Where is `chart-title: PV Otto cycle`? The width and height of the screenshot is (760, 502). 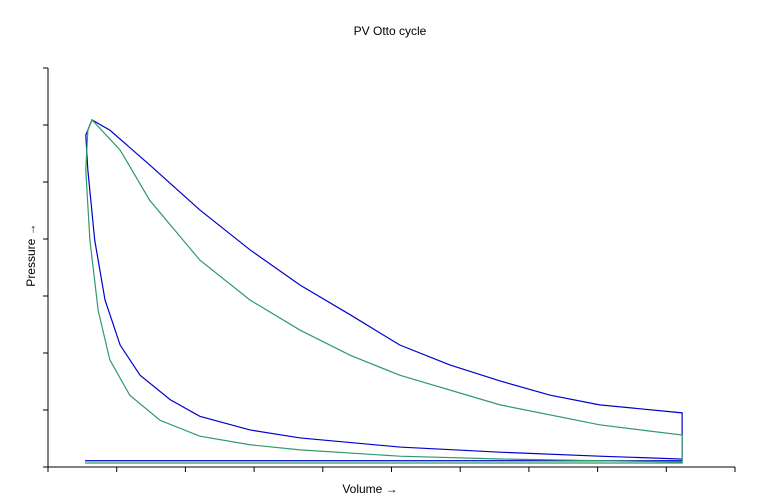
chart-title: PV Otto cycle is located at coordinates (390, 31).